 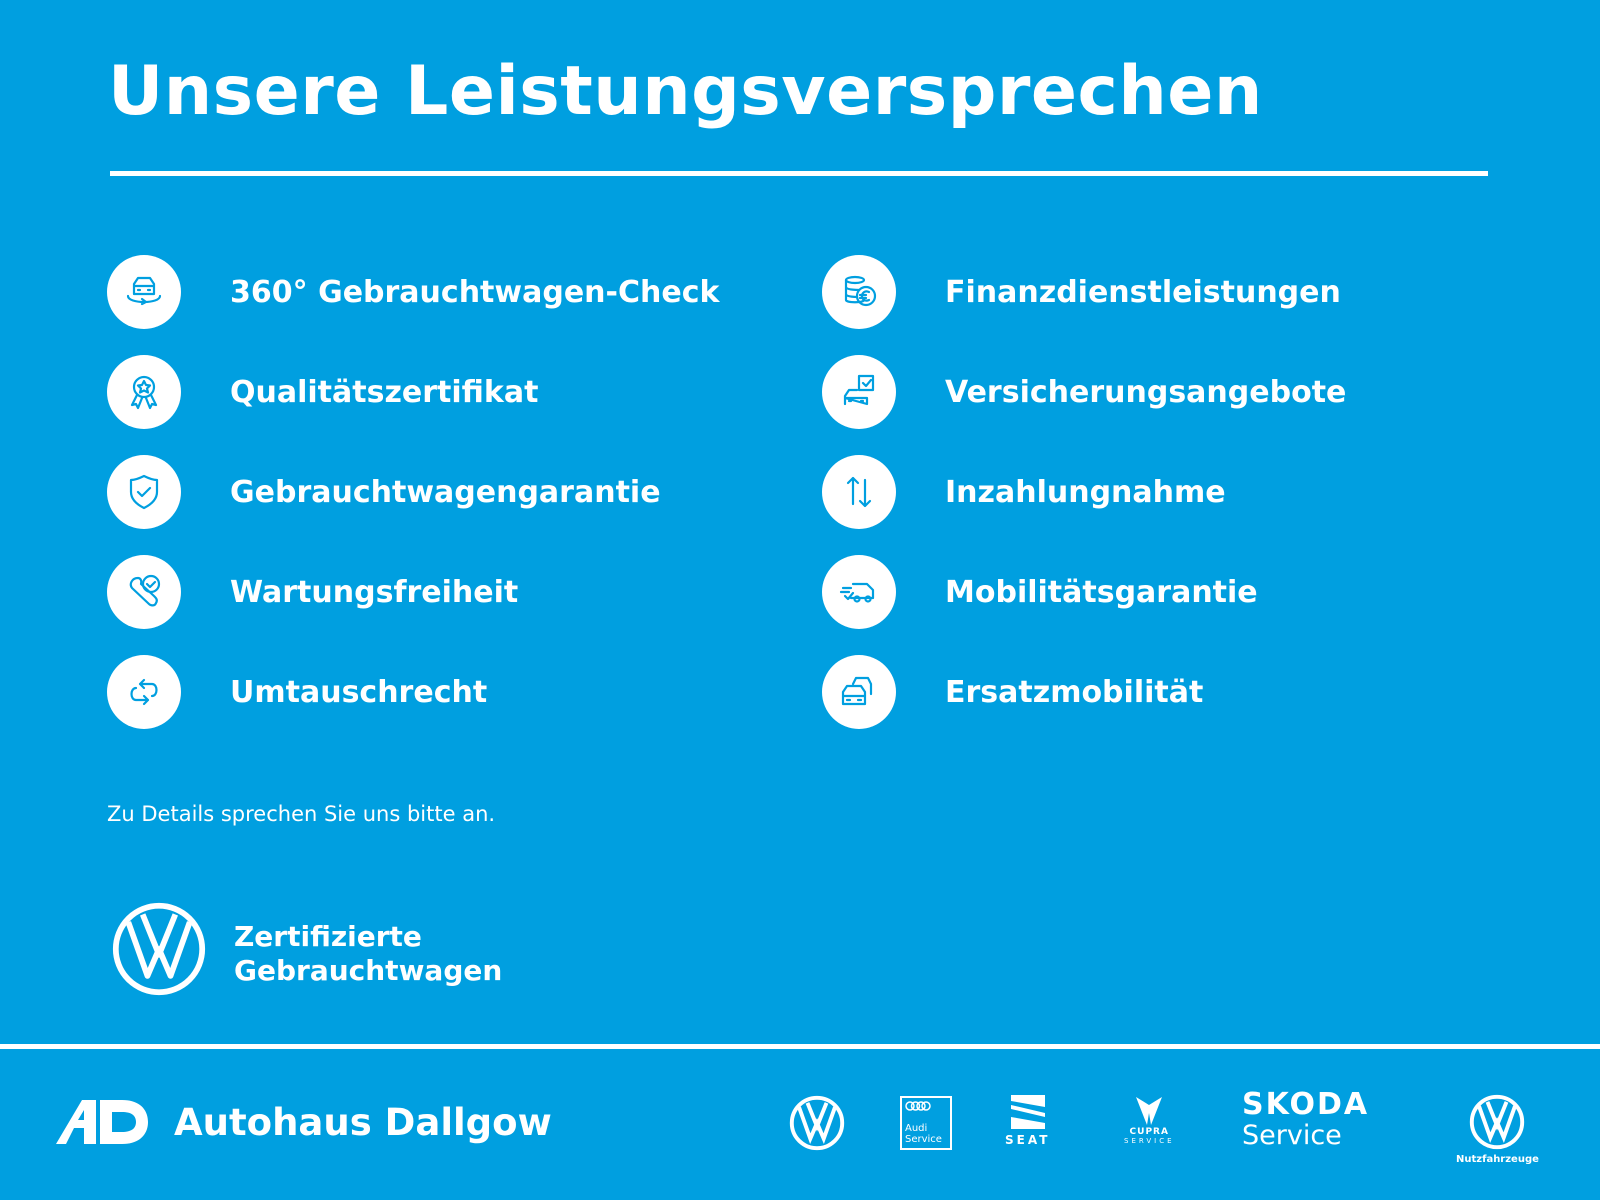 What do you see at coordinates (475, 292) in the screenshot?
I see `feature-label: 360° Gebrauchtwagen-Check` at bounding box center [475, 292].